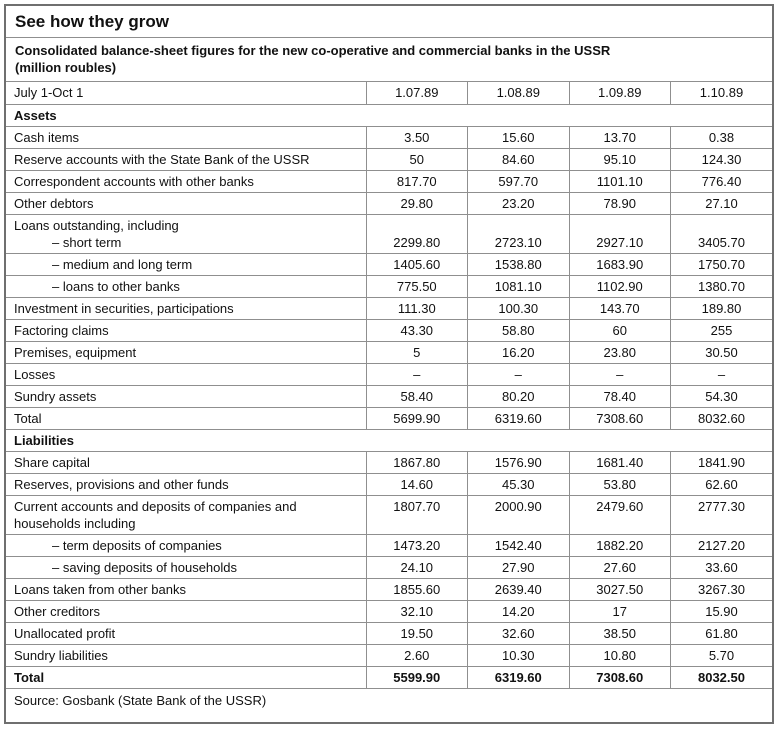  Describe the element at coordinates (619, 655) in the screenshot. I see `value-cell: 10.80` at that location.